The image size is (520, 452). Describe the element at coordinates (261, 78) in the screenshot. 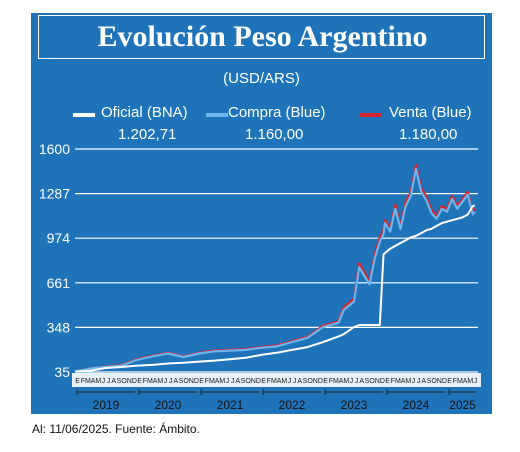

I see `chart-subtitle: (USD/ARS)` at that location.